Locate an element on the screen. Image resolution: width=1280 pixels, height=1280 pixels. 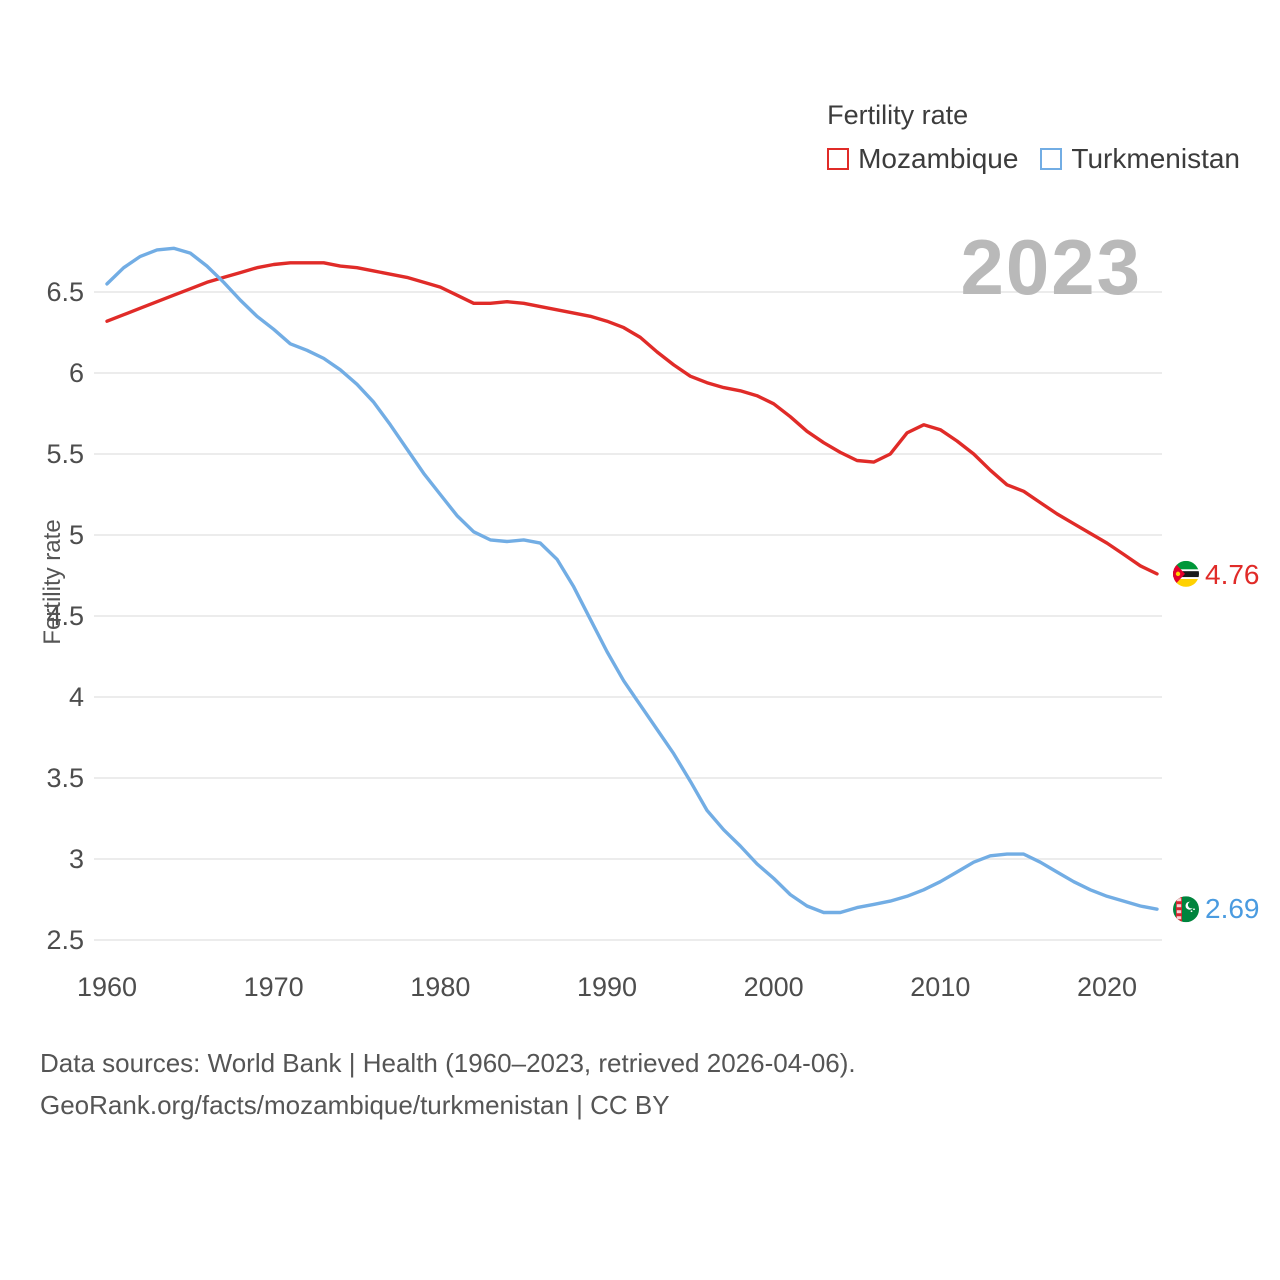
legend-items: Mozambique Turkmenistan is located at coordinates (1033, 159).